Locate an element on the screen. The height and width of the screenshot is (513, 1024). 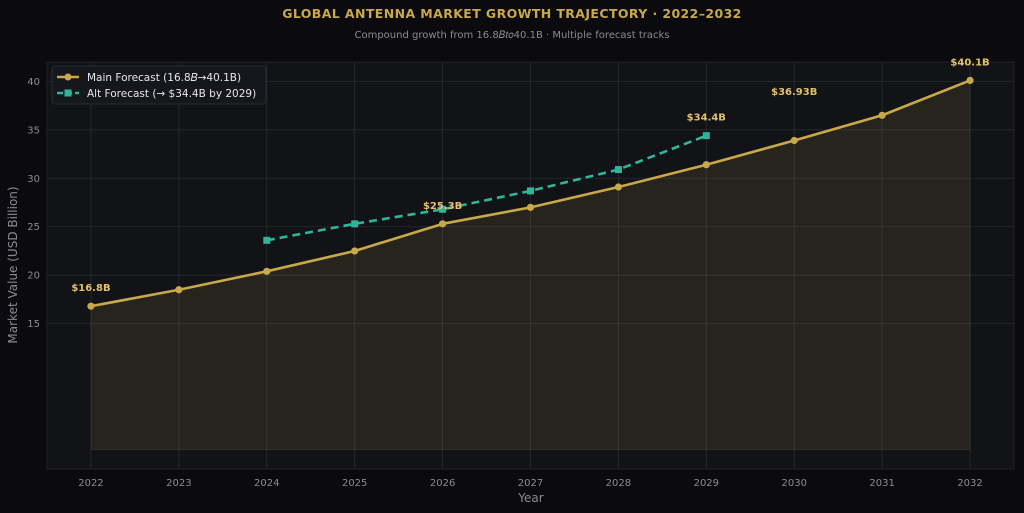
x-tick-label: 2031 is located at coordinates (881, 483).